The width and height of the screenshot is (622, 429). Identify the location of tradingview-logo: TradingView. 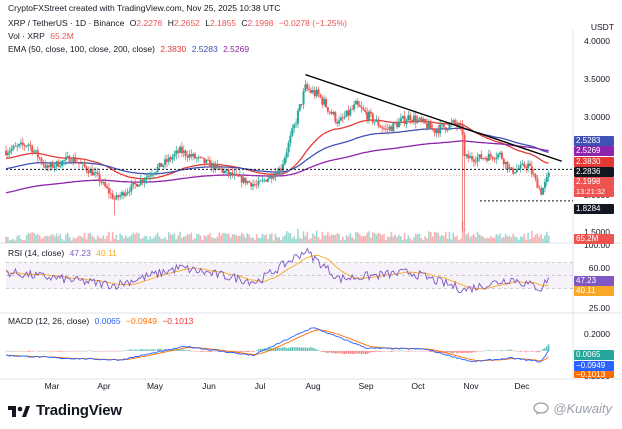
(65, 410).